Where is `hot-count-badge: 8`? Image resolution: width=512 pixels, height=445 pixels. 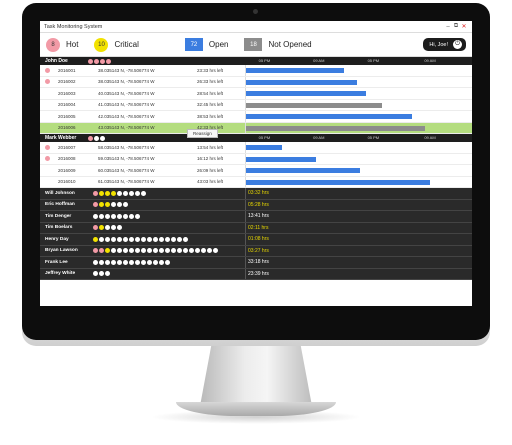
hot-count-badge: 8 is located at coordinates (53, 44).